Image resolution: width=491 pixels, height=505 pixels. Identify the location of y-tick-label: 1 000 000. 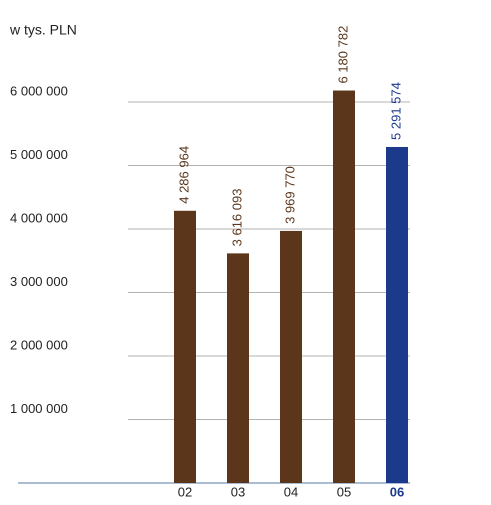
(39, 408).